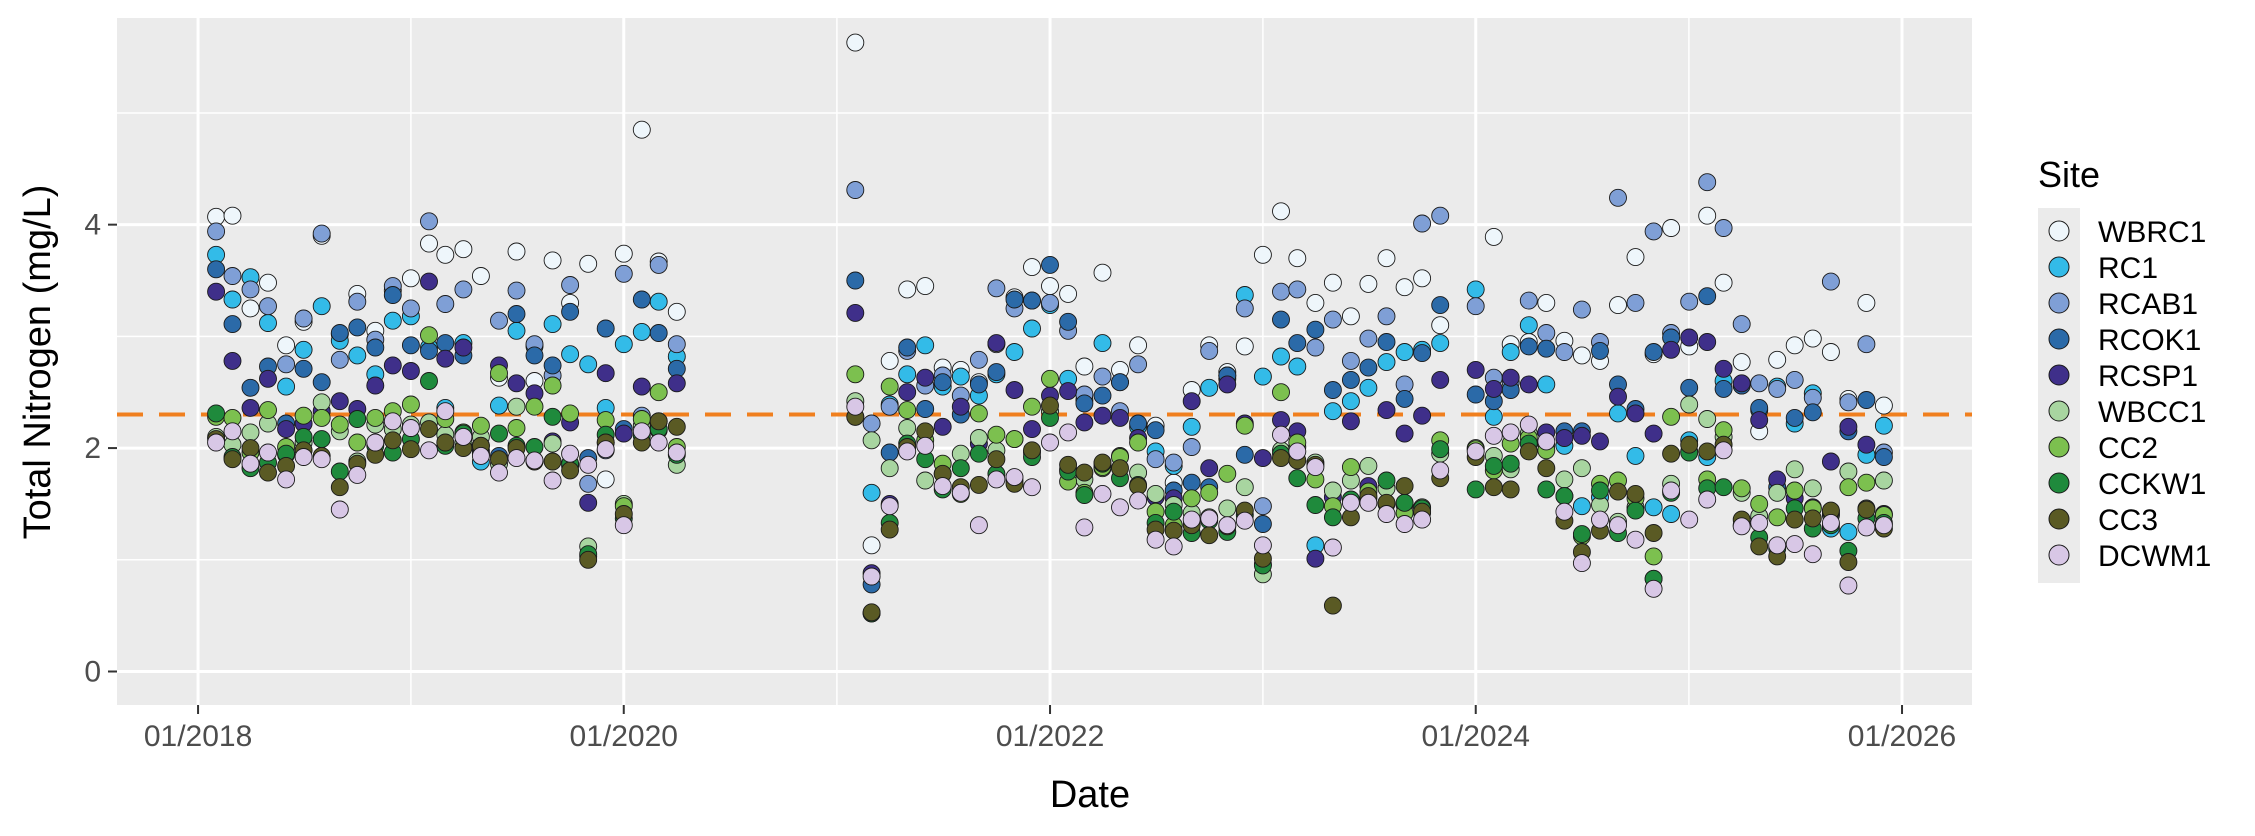  I want to click on legend-item-dcwm1: DCWM1, so click(2129, 556).